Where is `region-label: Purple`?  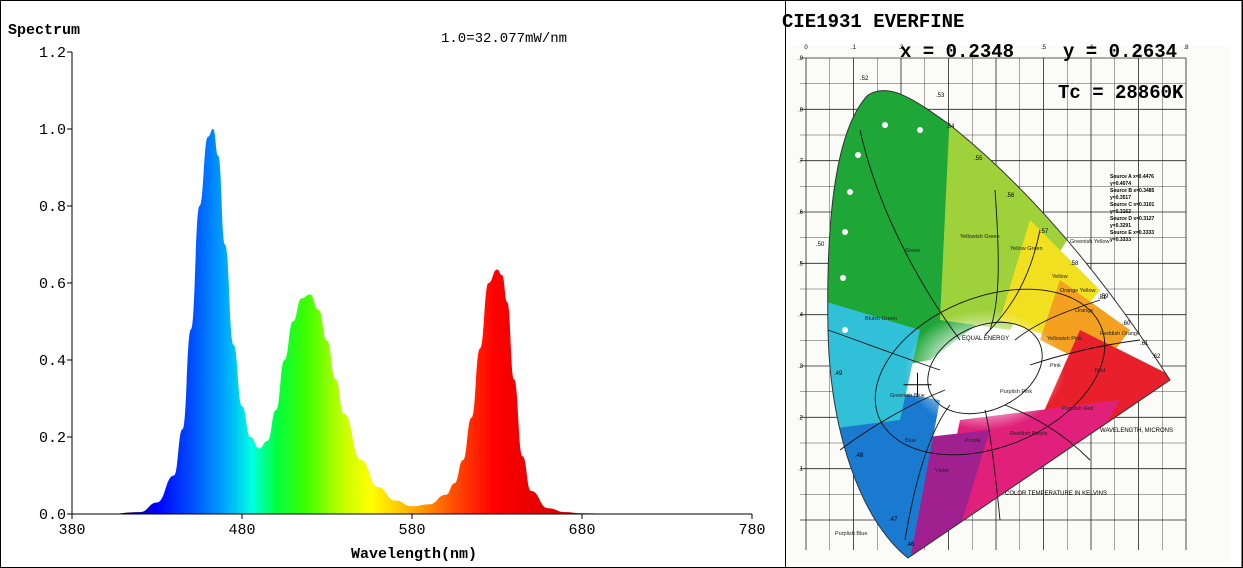
region-label: Purple is located at coordinates (973, 441).